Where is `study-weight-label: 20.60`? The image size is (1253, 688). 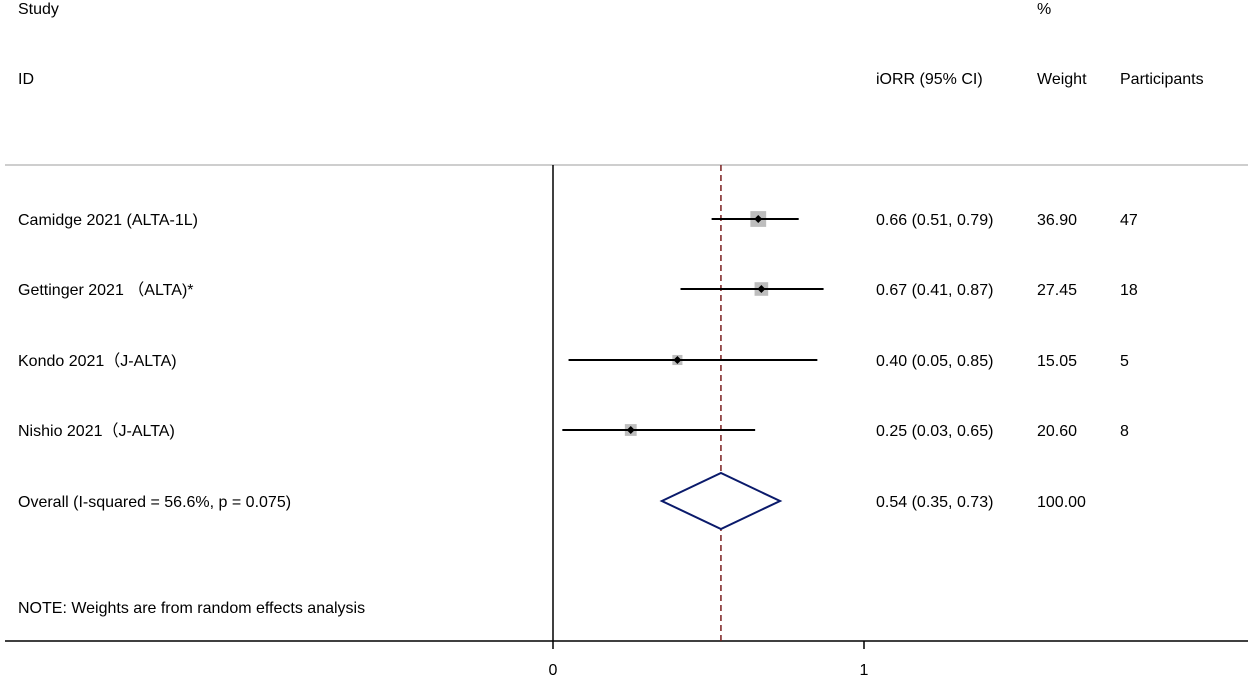
study-weight-label: 20.60 is located at coordinates (1057, 431).